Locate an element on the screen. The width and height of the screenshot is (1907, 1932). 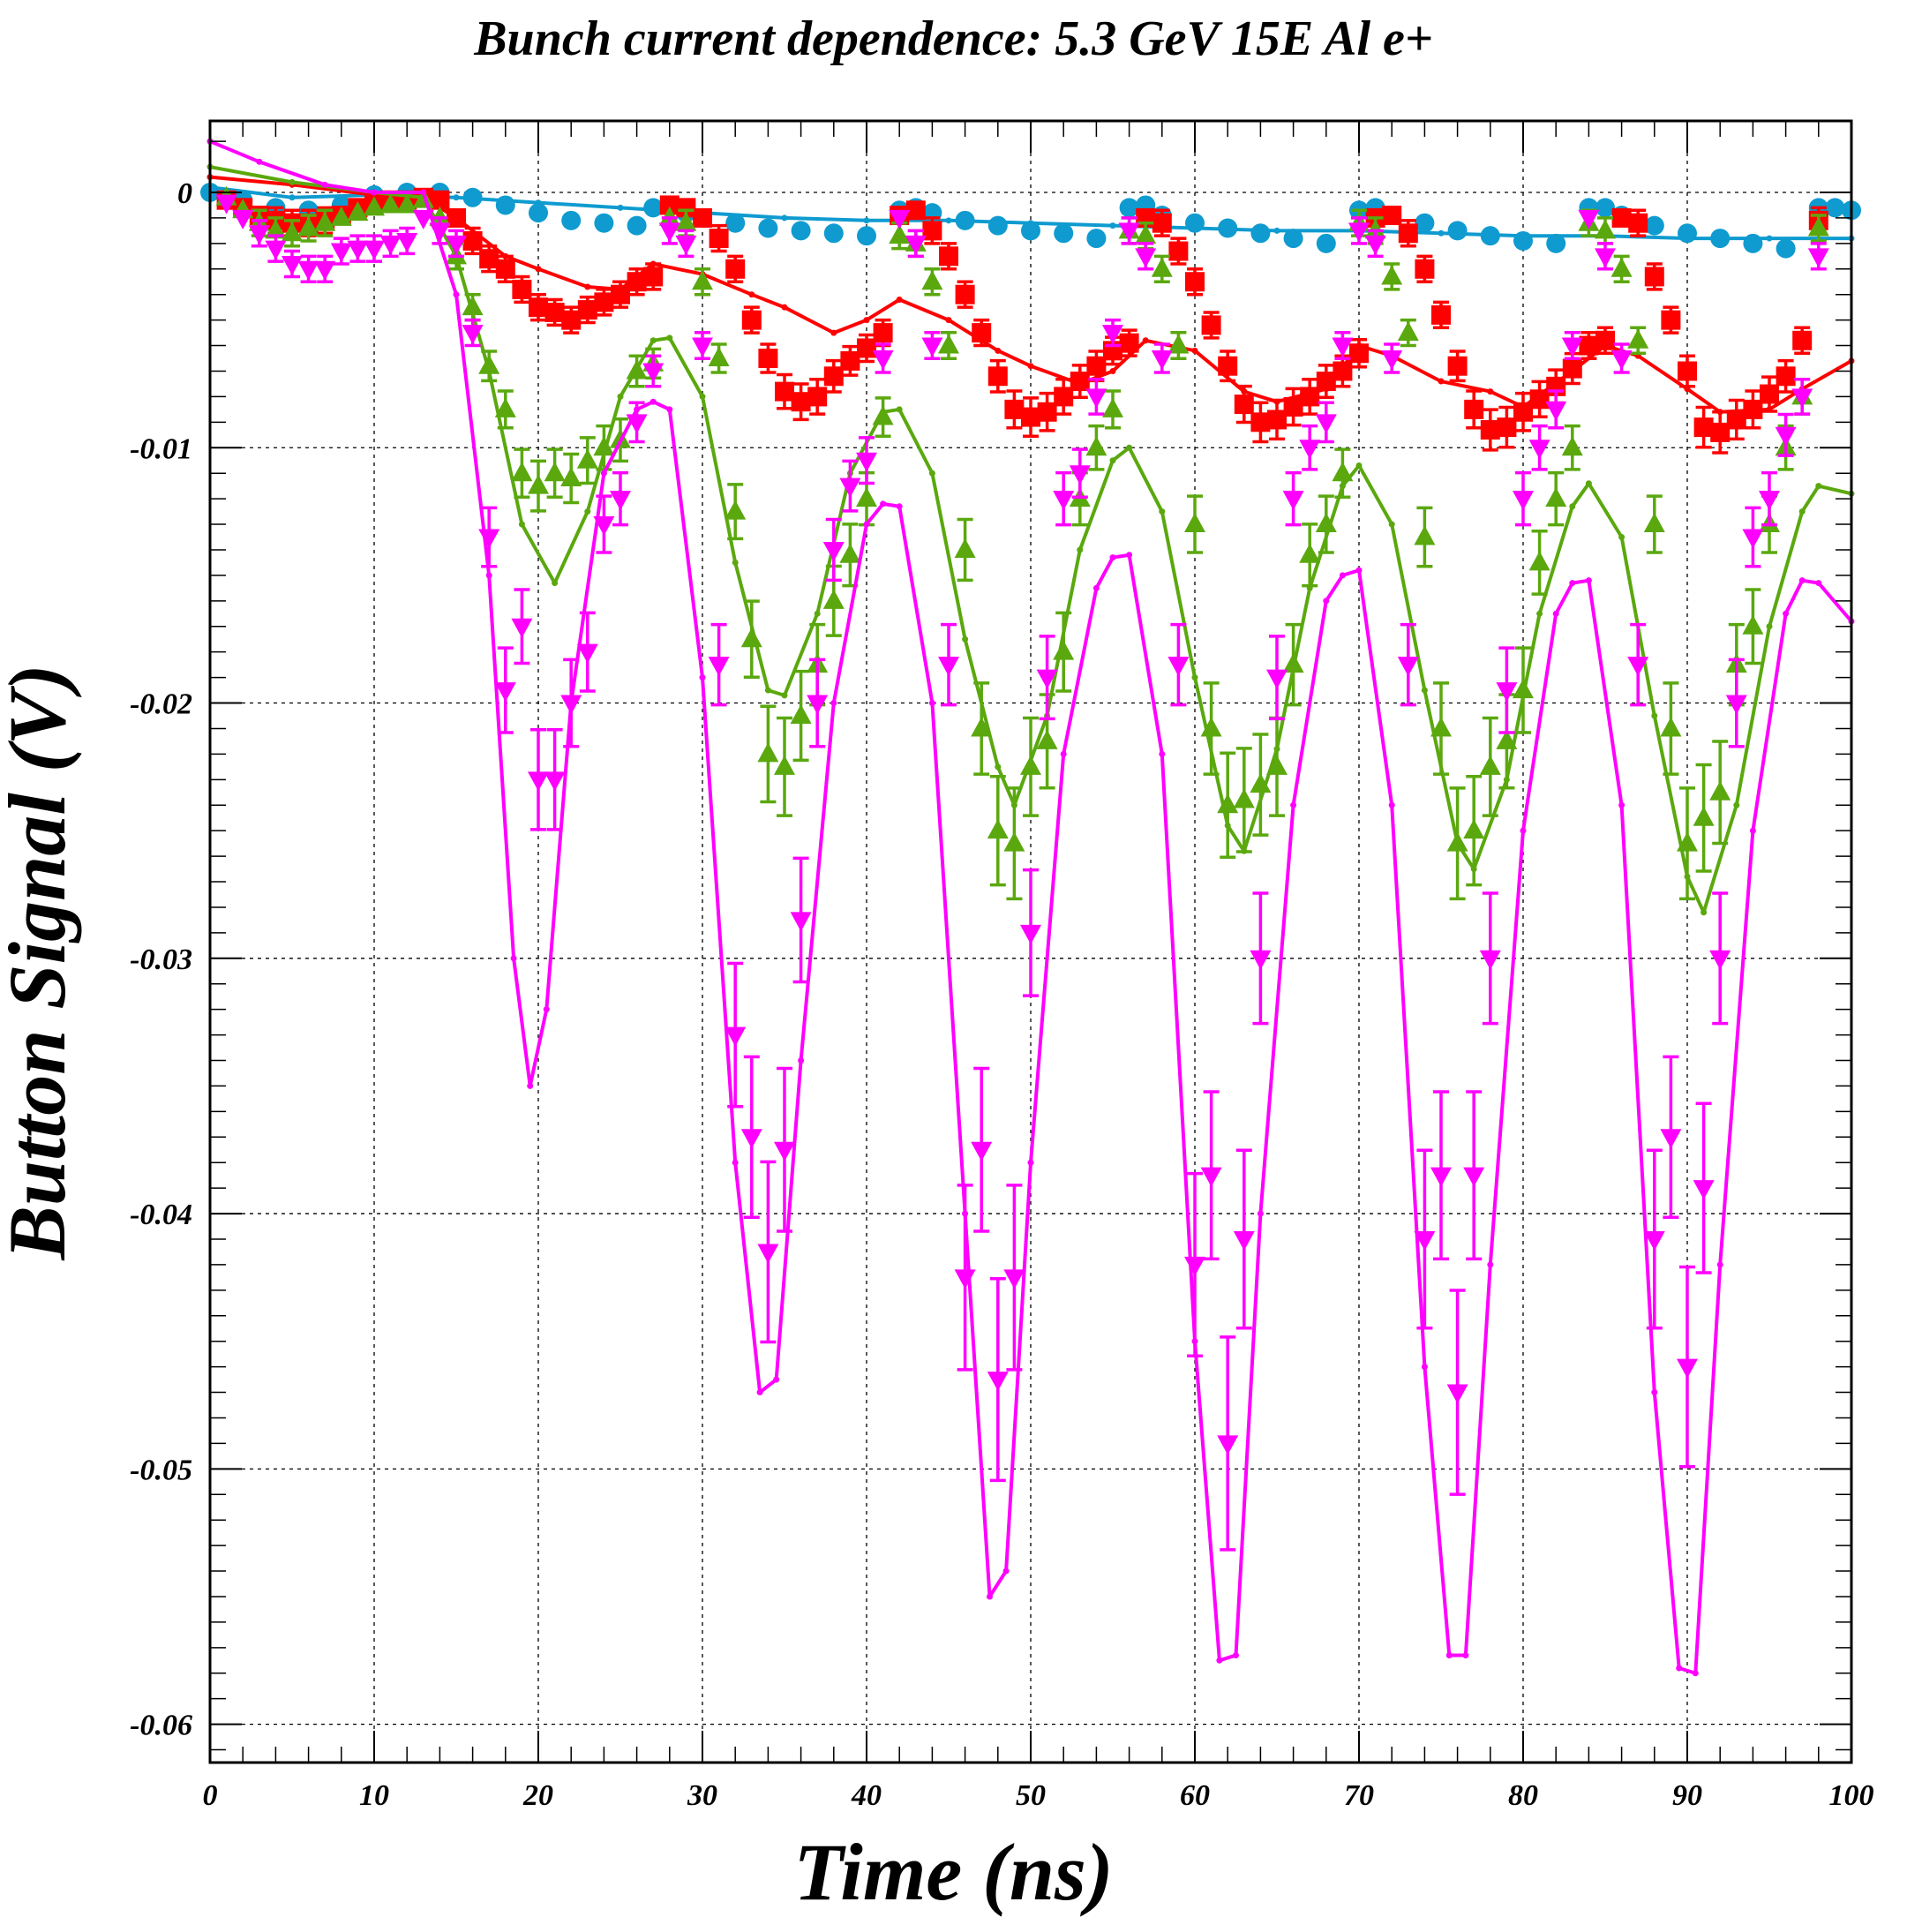
y-tick-label: -0.05 is located at coordinates (161, 1470).